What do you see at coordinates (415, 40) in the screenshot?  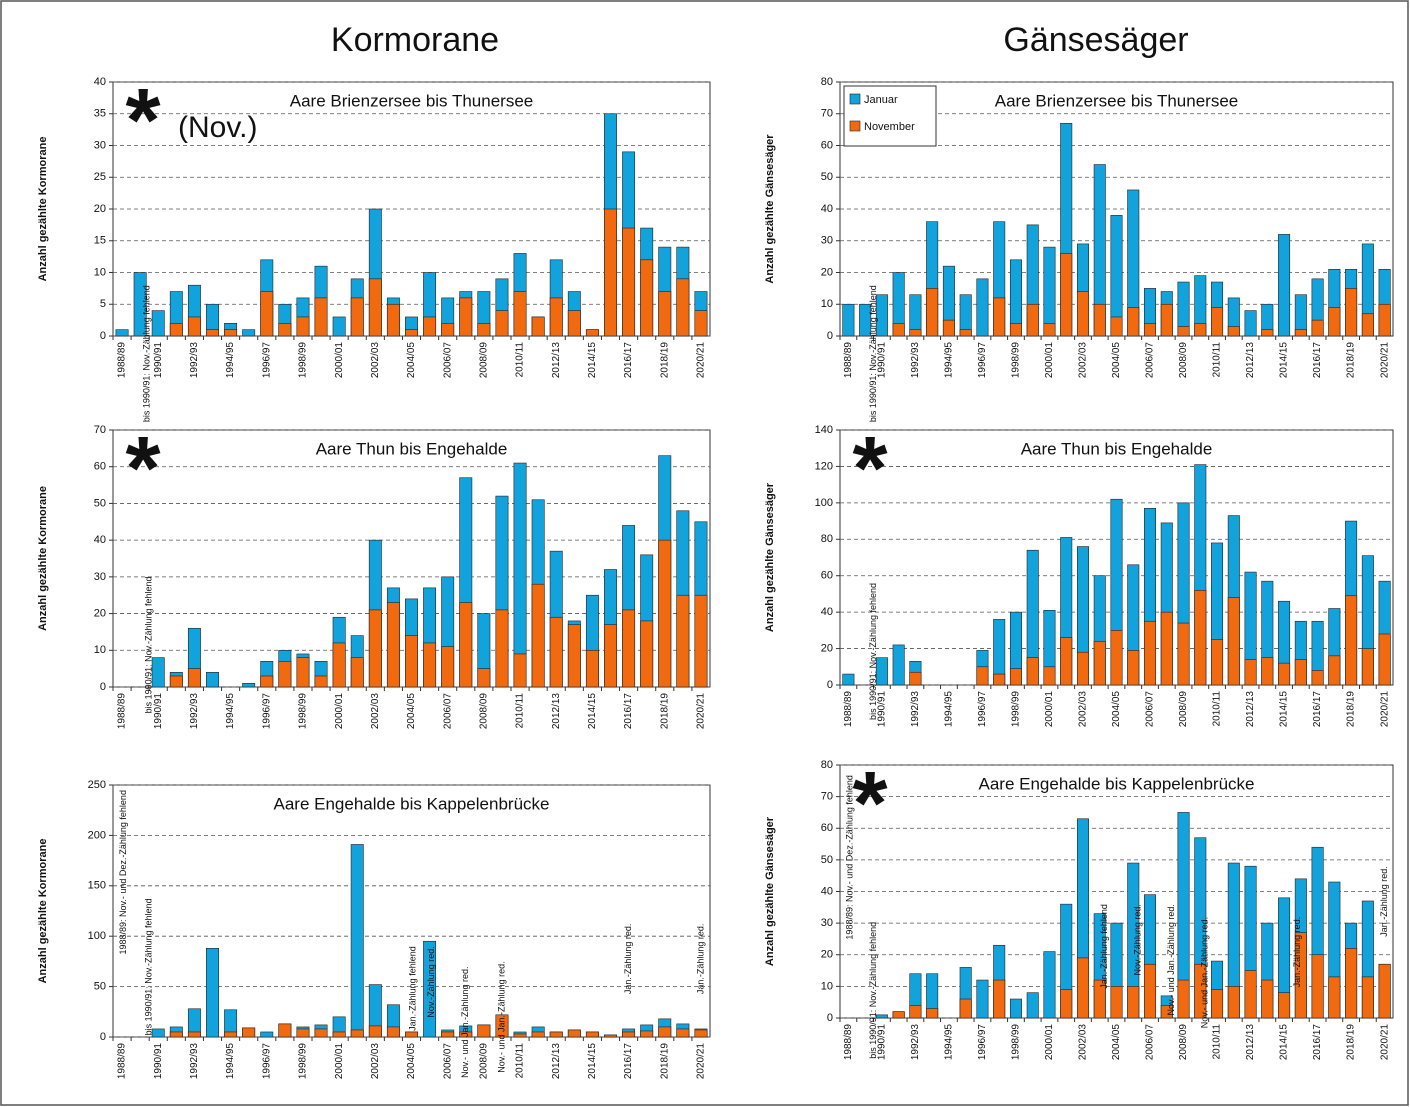 I see `column-heading: Kormorane` at bounding box center [415, 40].